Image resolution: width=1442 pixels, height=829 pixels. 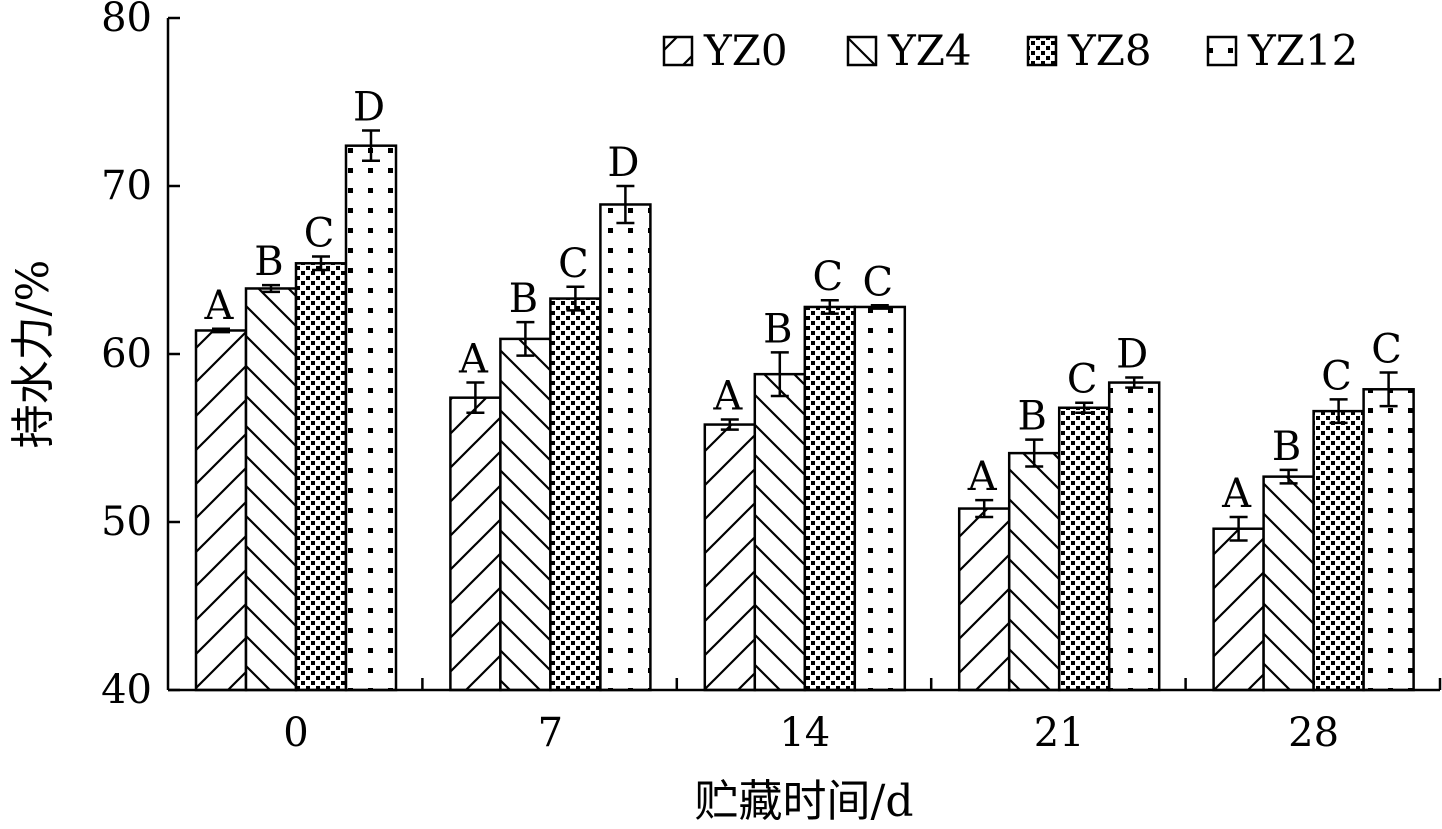 What do you see at coordinates (126, 186) in the screenshot?
I see `y-tick-label: 70` at bounding box center [126, 186].